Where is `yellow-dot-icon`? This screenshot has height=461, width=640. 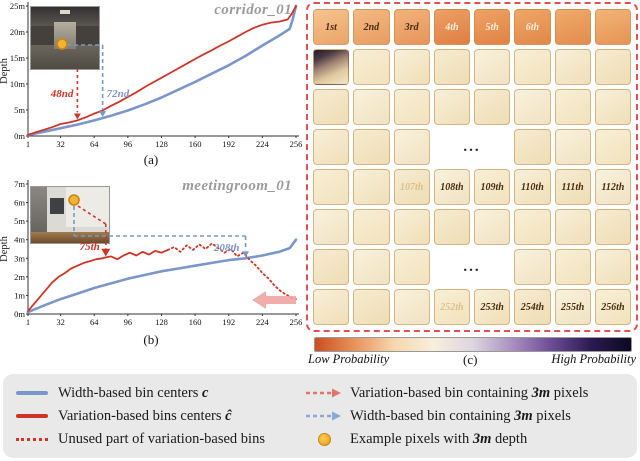 yellow-dot-icon is located at coordinates (324, 439).